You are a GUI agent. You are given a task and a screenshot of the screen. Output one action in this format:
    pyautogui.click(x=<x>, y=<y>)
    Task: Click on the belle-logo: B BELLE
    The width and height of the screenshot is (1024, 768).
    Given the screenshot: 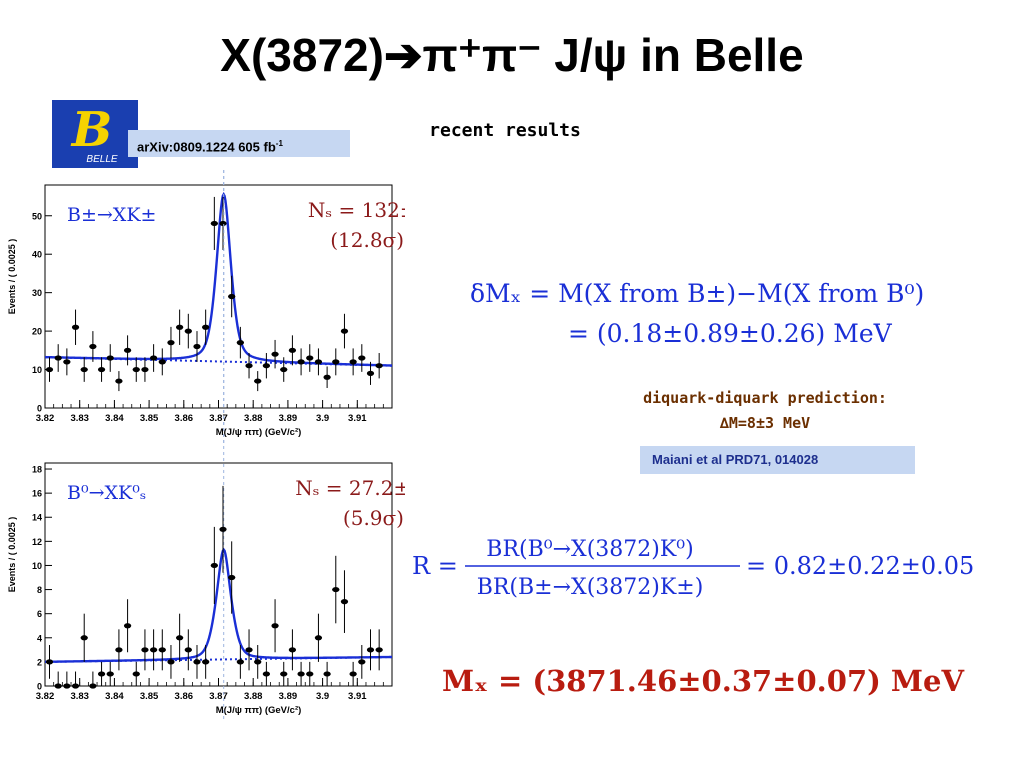 What is the action you would take?
    pyautogui.click(x=95, y=134)
    